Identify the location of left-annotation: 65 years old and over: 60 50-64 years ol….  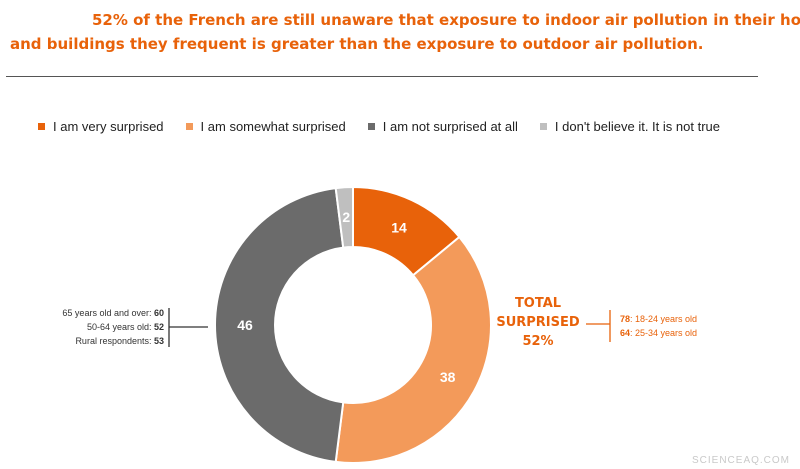
(92, 327).